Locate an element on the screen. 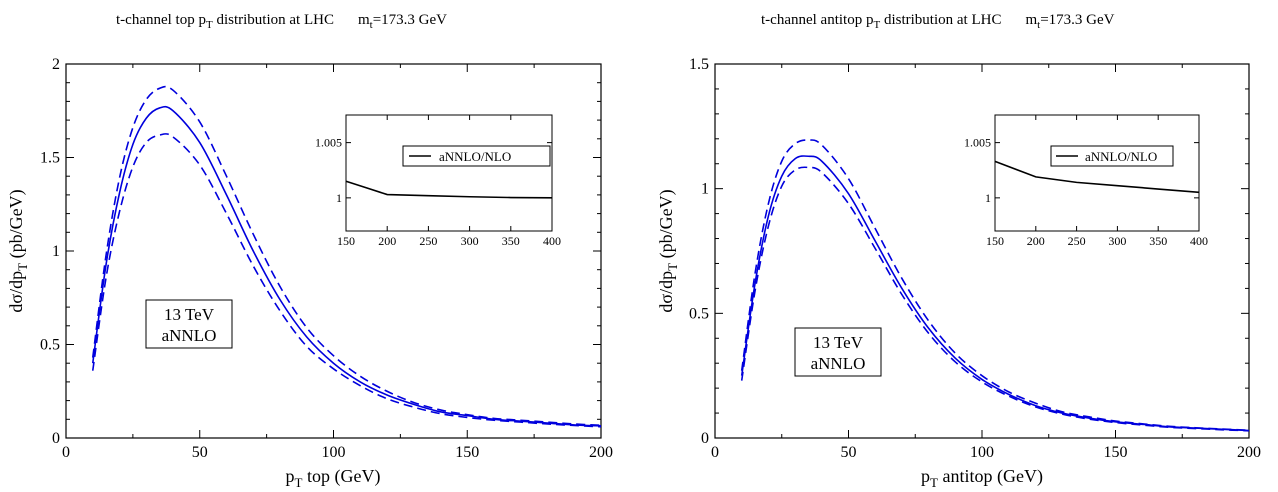  x-axis-label: pT top (GeV) is located at coordinates (333, 478).